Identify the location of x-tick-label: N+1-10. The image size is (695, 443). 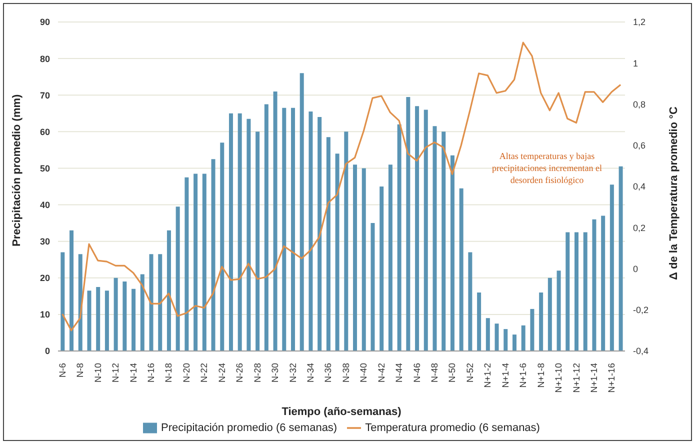
(559, 378).